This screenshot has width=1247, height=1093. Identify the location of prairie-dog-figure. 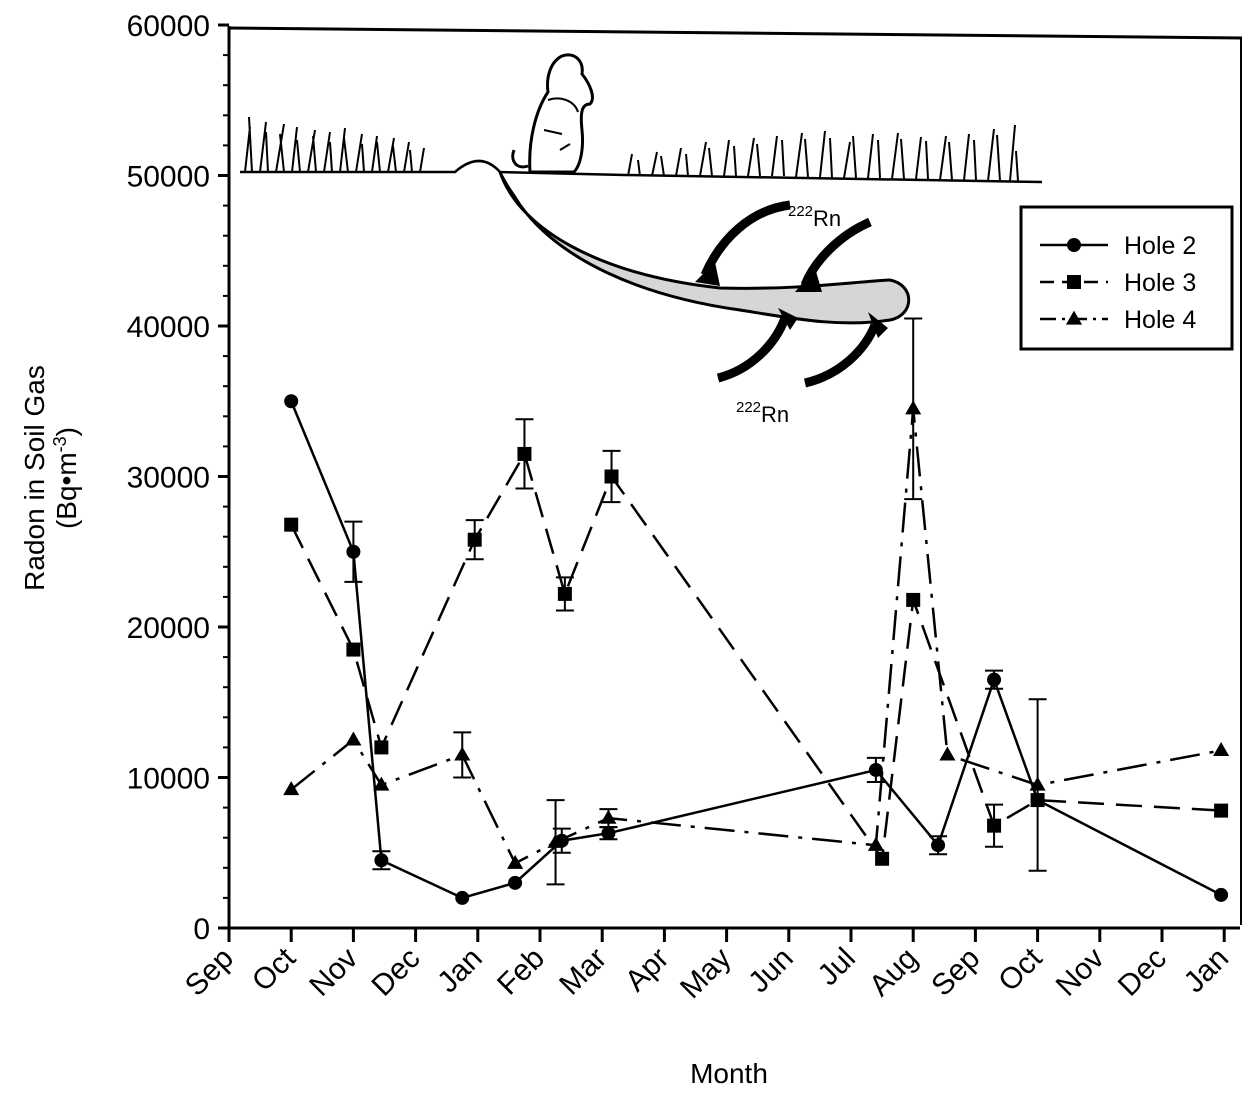
(552, 113).